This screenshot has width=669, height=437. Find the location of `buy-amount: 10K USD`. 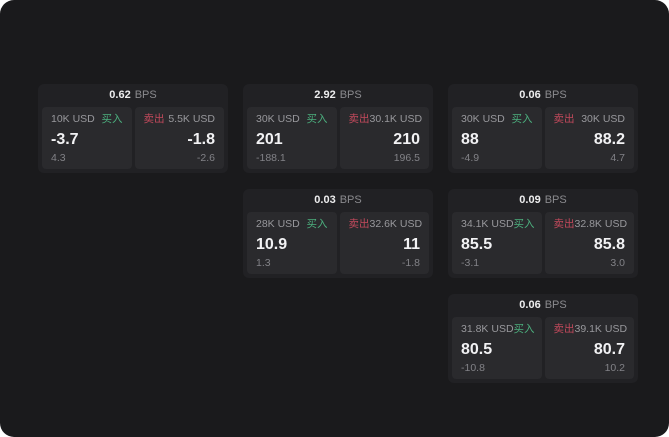

buy-amount: 10K USD is located at coordinates (73, 119).